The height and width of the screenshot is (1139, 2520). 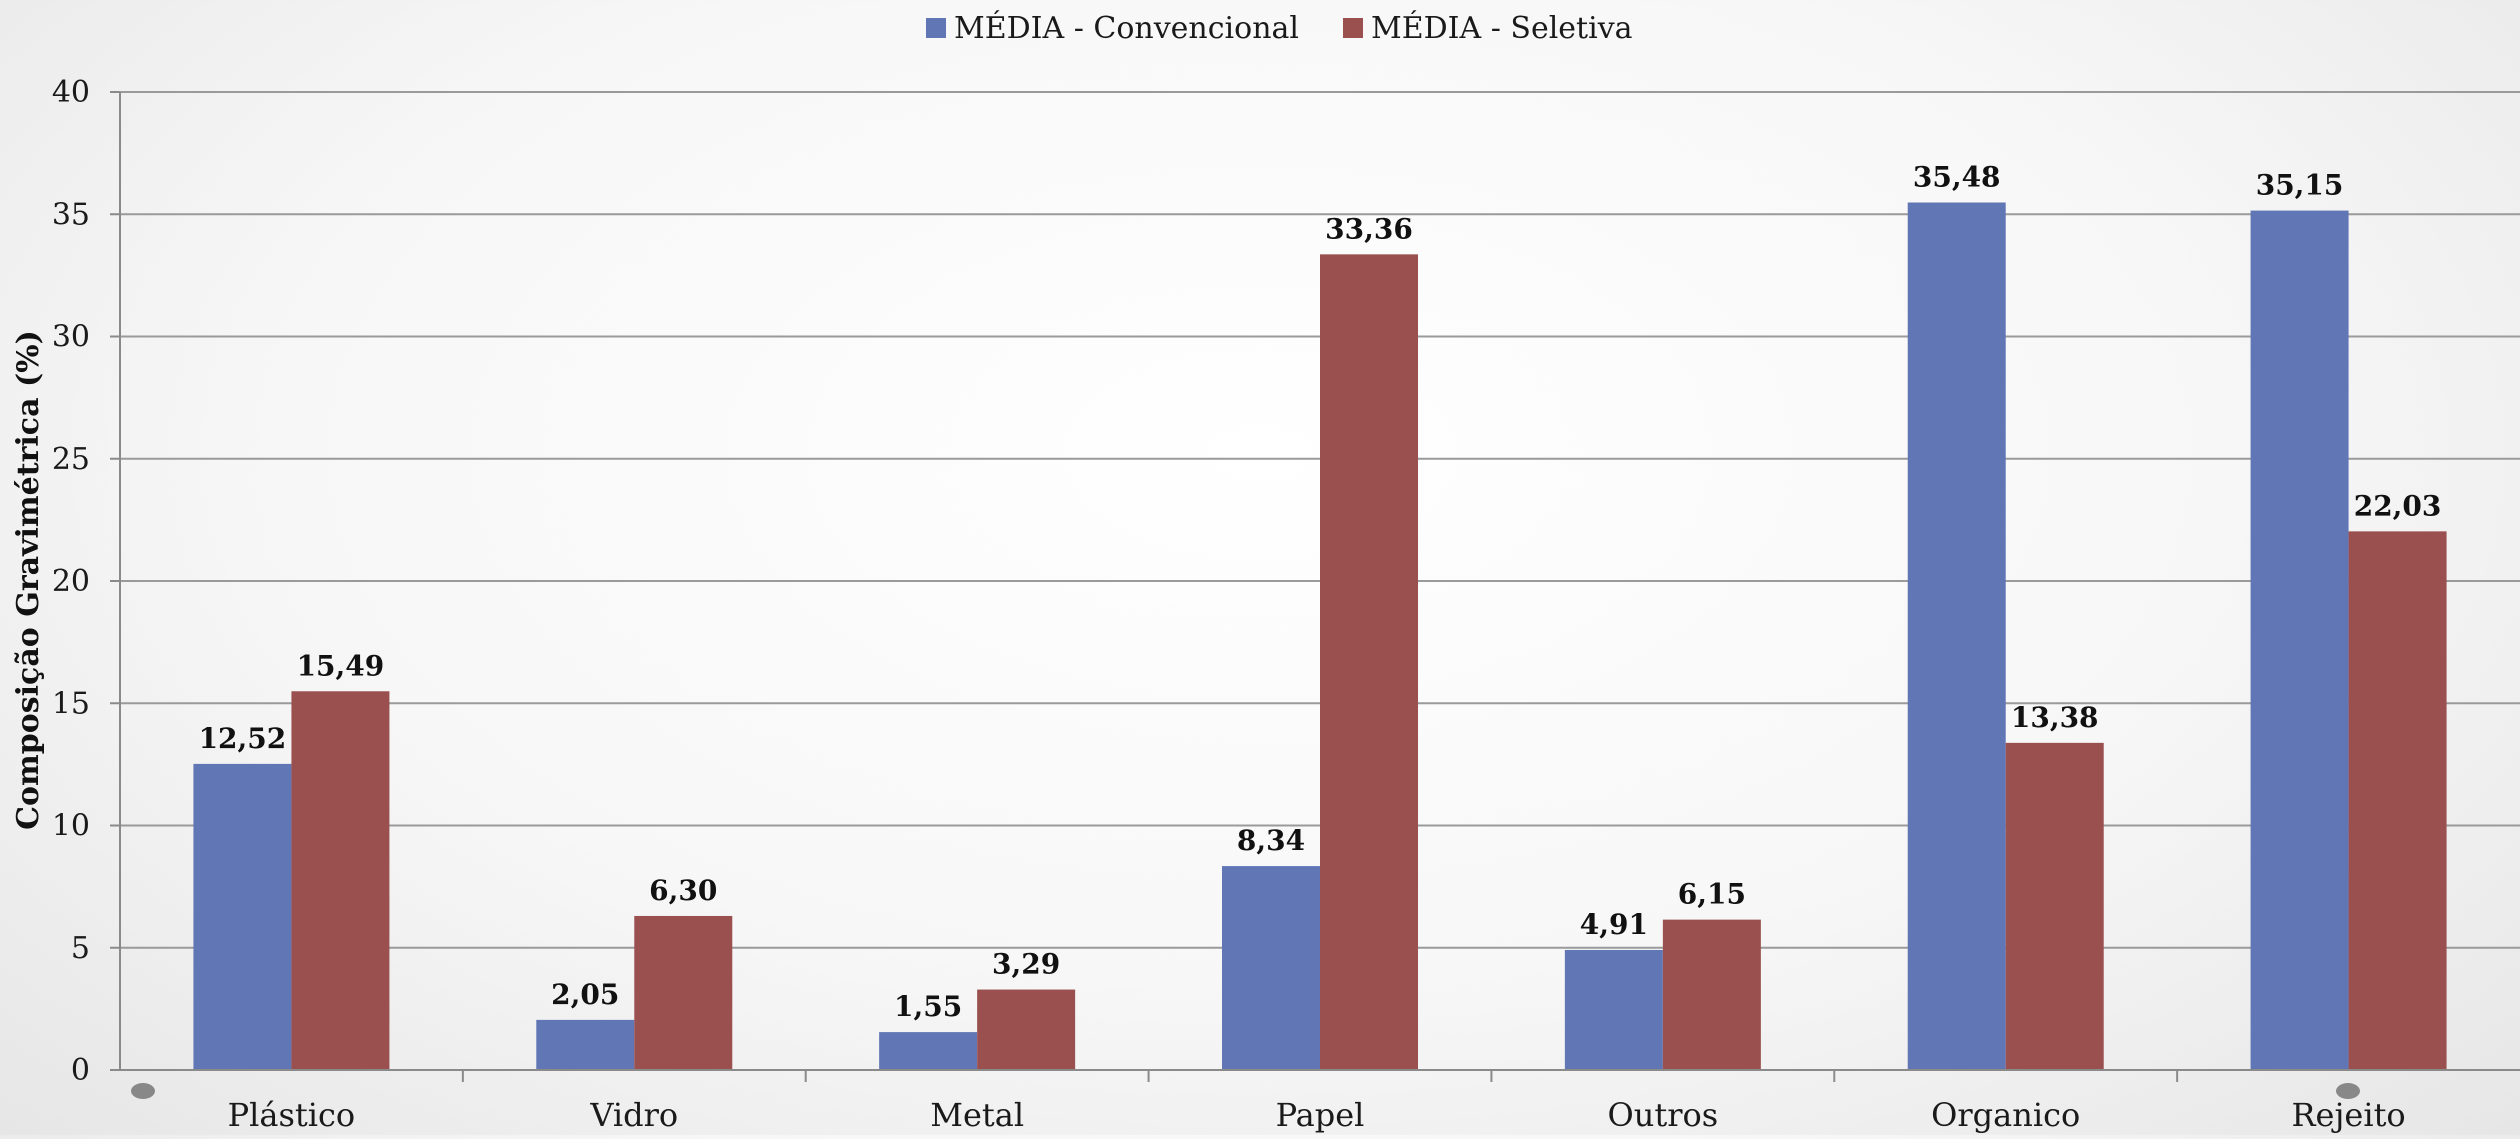 I want to click on x-category-label: Metal, so click(x=977, y=1115).